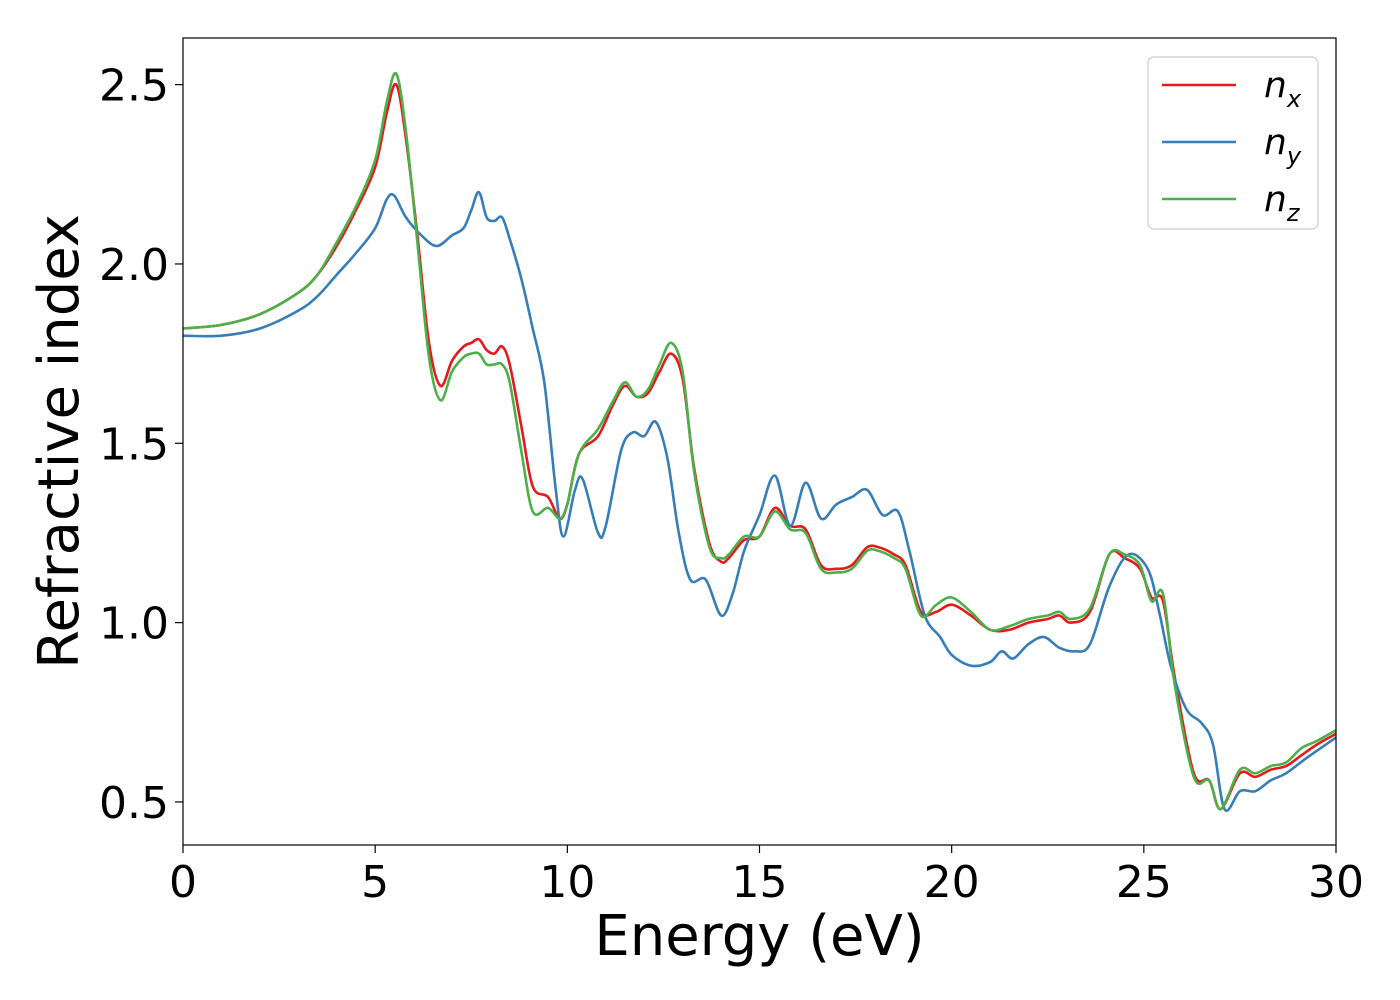 This screenshot has height=1000, width=1400. I want to click on legend-label-ny: ny, so click(1283, 146).